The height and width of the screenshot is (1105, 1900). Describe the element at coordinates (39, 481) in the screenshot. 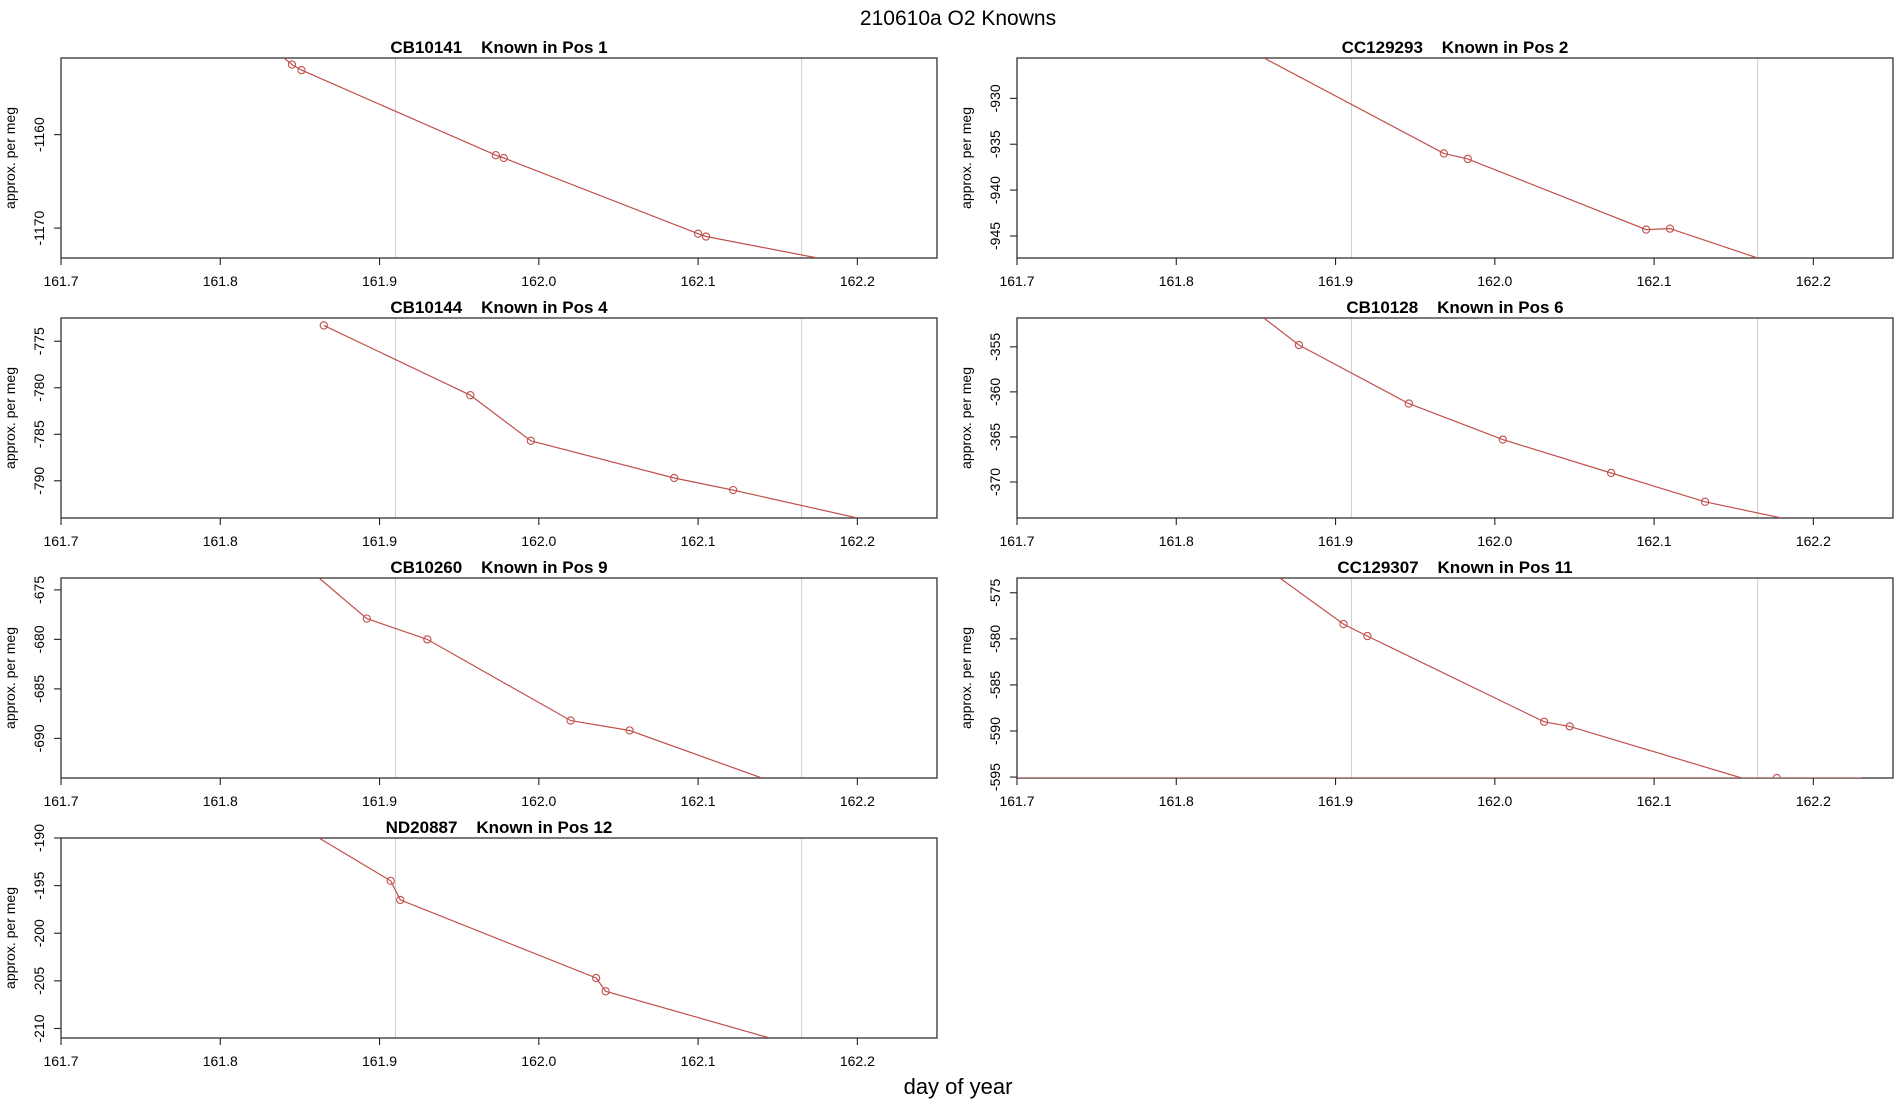

I see `y-tick-label: -790` at that location.